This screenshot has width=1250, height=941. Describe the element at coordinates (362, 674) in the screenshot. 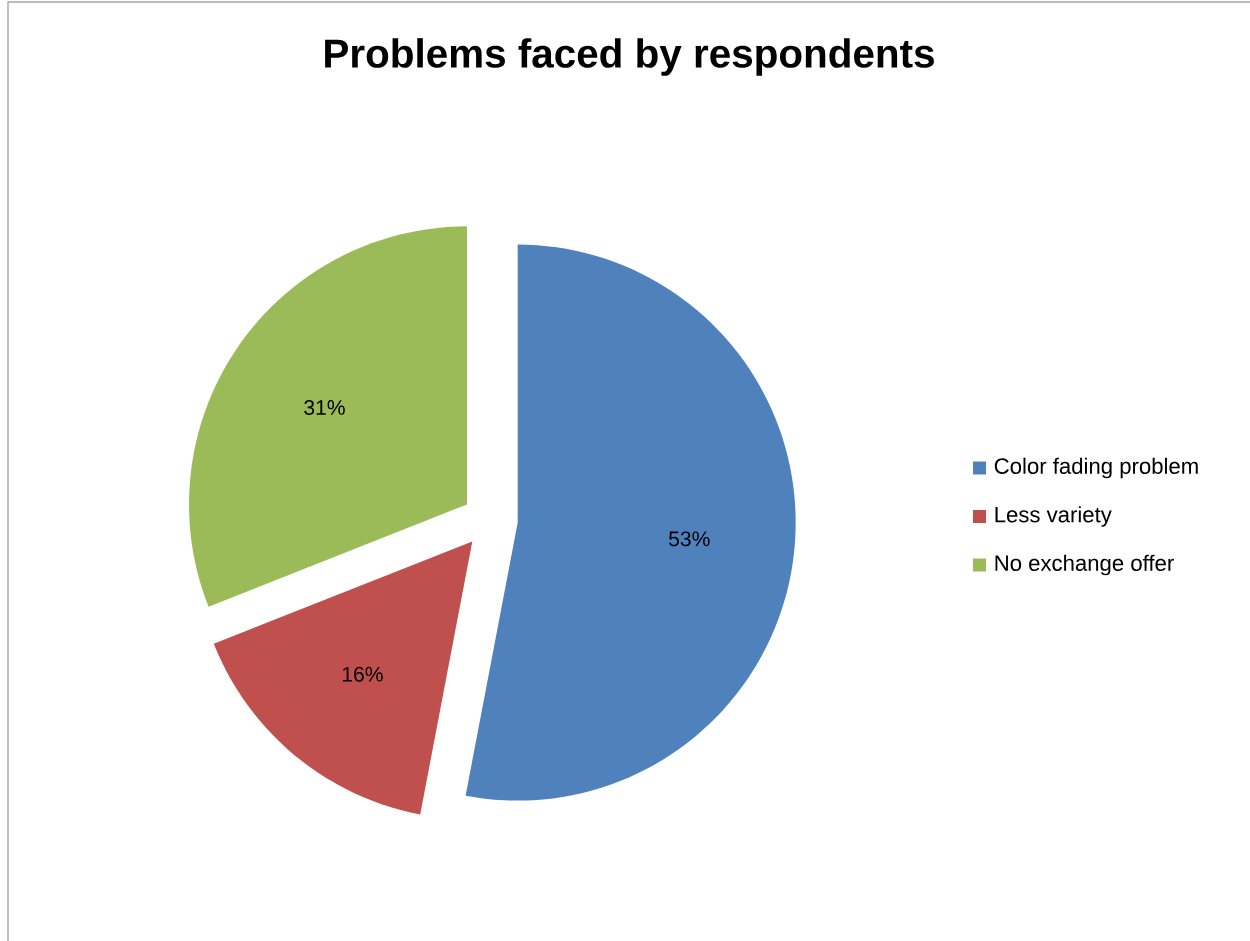

I see `data-label: 16%` at that location.